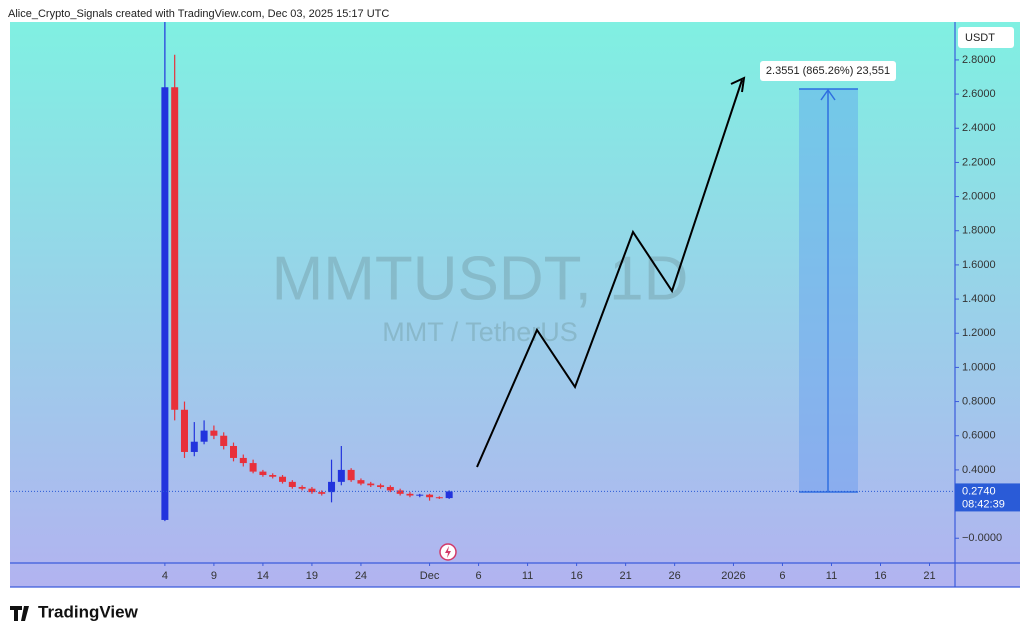 The width and height of the screenshot is (1024, 643). I want to click on y-tick-label: 0.6000, so click(979, 436).